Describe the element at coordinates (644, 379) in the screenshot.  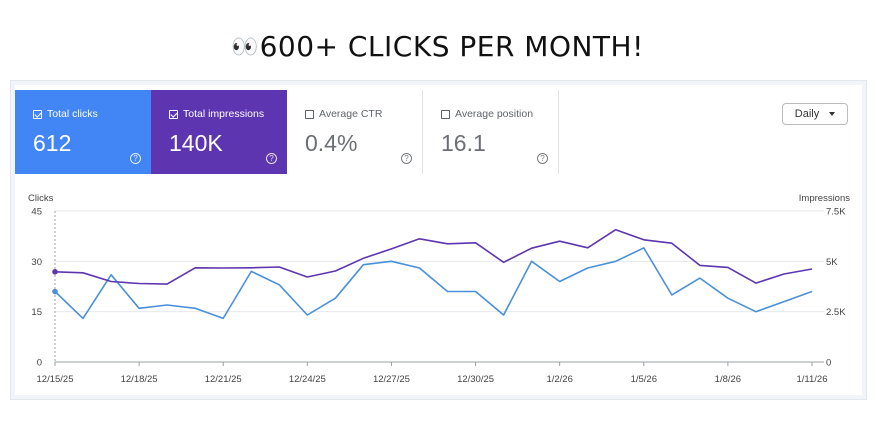
I see `x-tick-label: 1/5/26` at that location.